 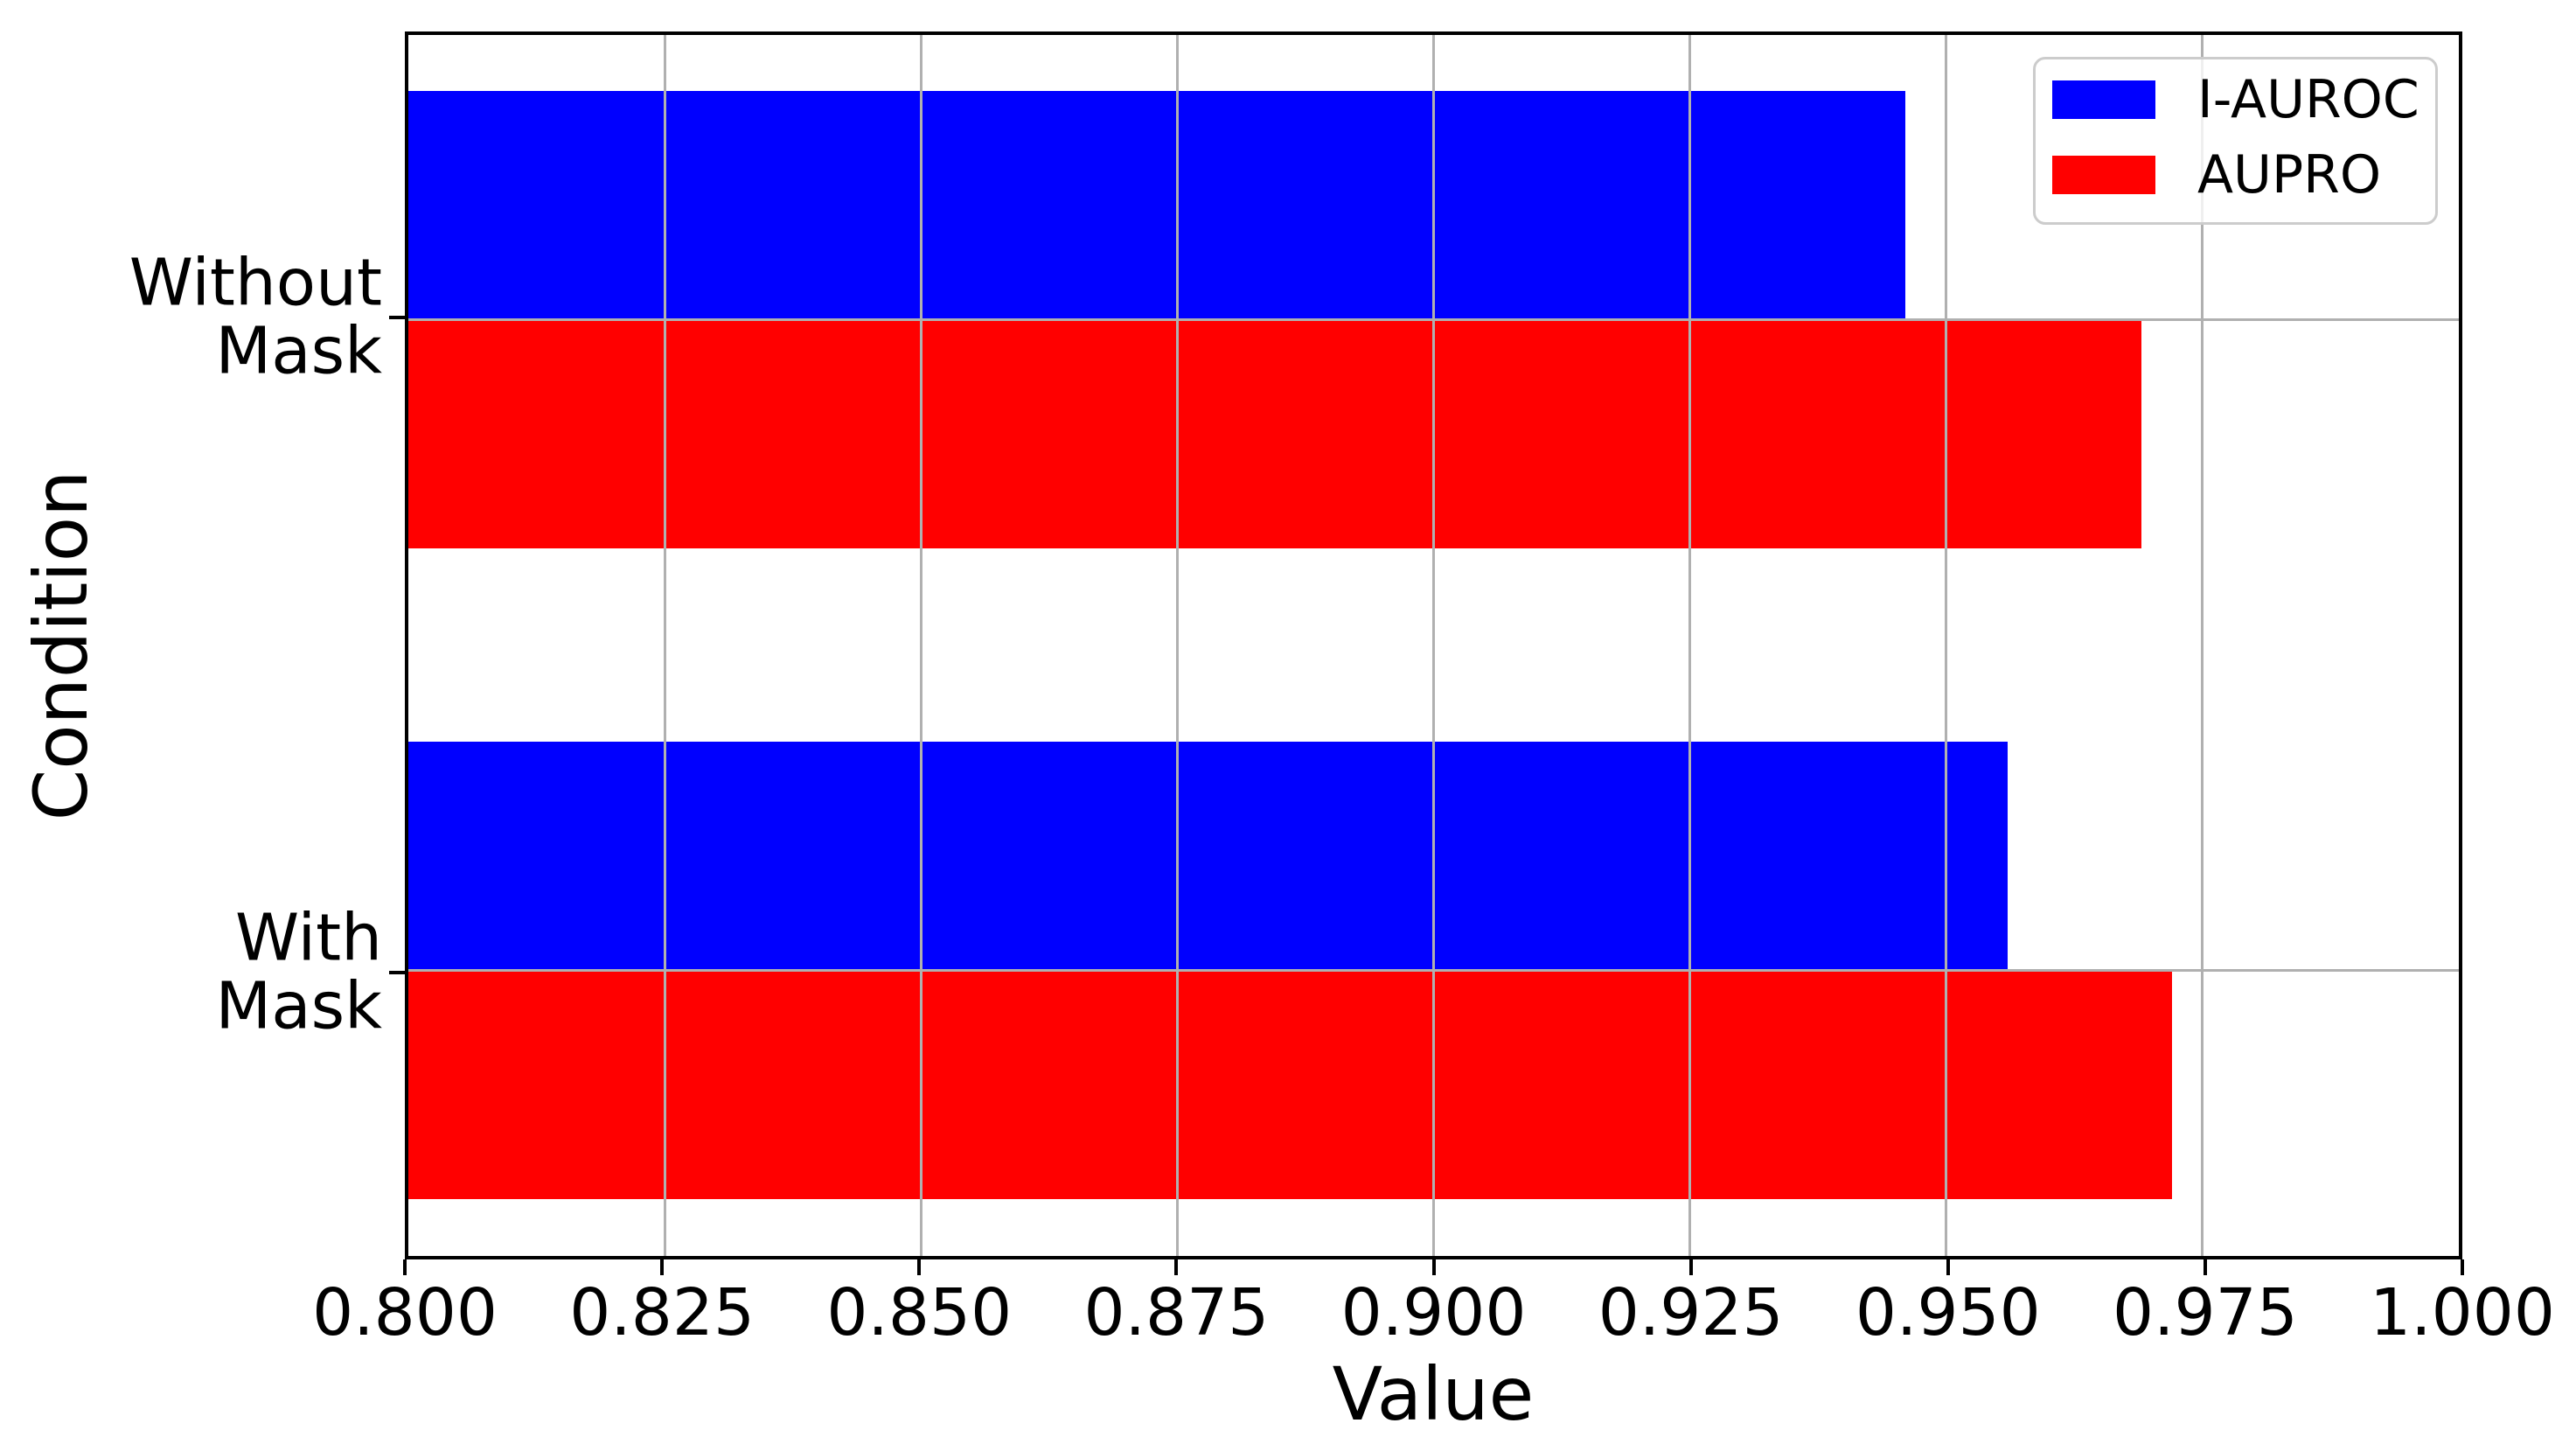 I want to click on x-tick-mark-0.975, so click(x=2205, y=1267).